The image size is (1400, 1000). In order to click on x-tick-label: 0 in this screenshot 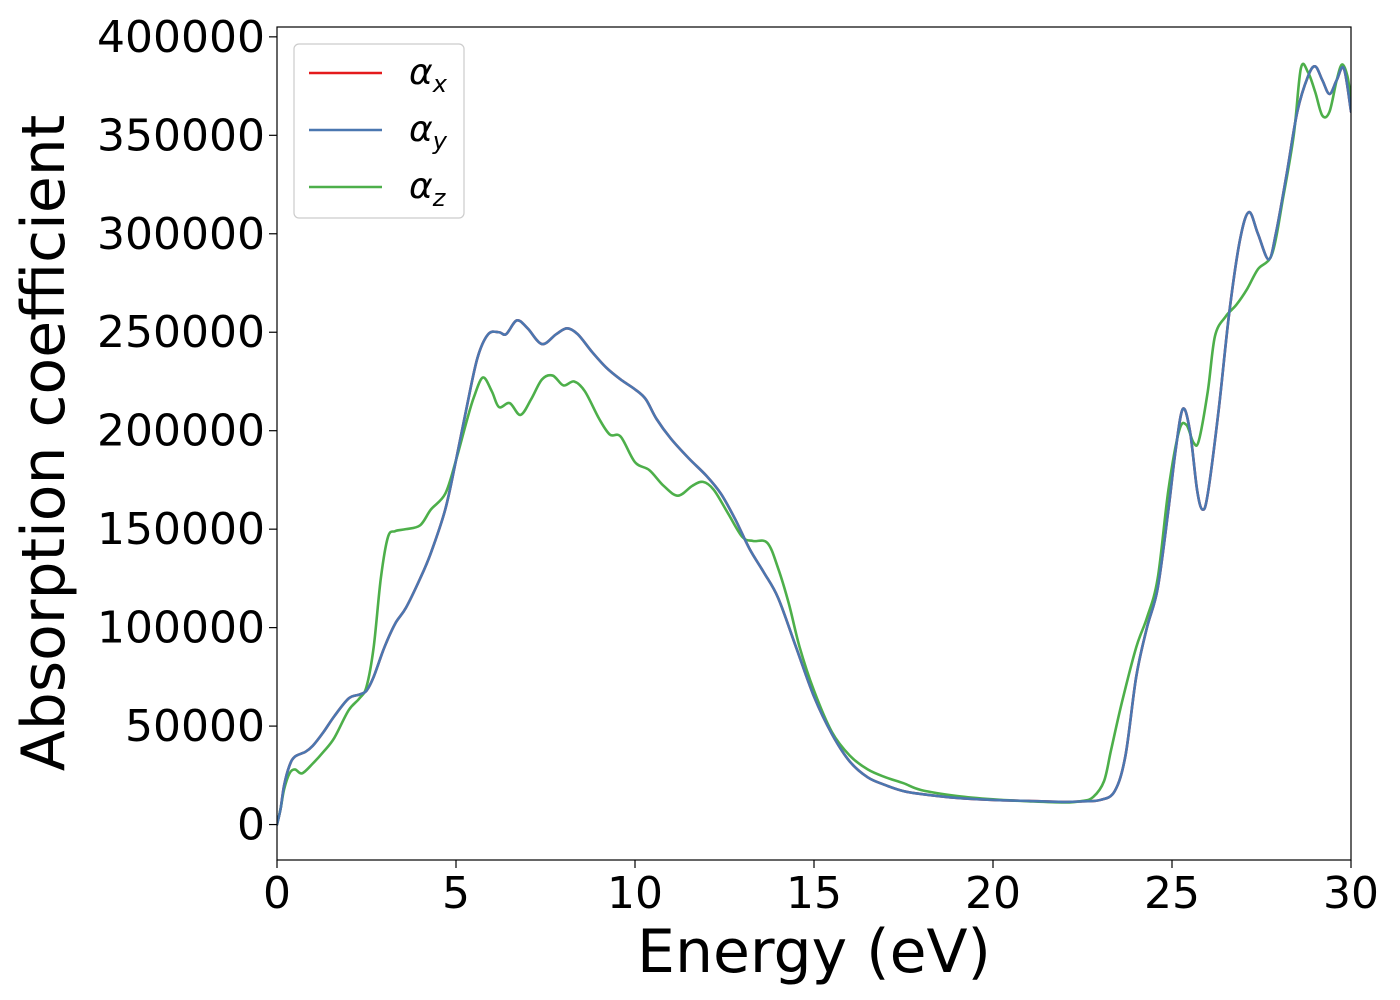, I will do `click(277, 893)`.